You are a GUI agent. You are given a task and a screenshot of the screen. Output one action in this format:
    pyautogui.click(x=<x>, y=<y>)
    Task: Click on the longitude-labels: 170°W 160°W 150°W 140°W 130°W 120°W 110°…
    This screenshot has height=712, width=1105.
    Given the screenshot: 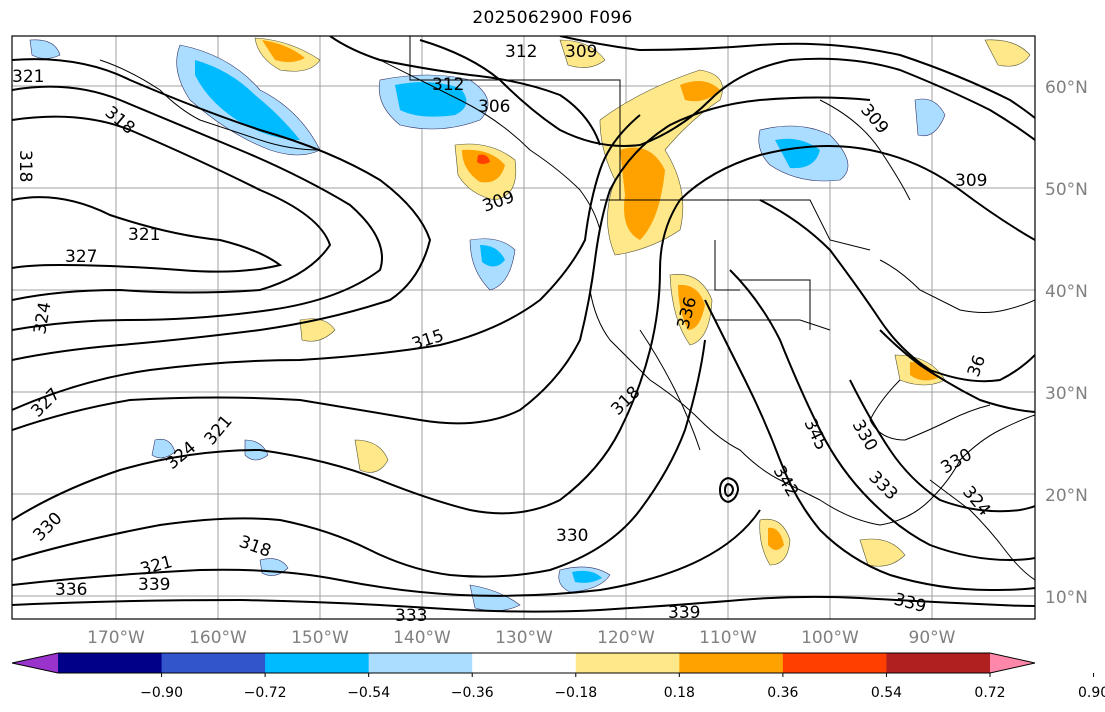 What is the action you would take?
    pyautogui.click(x=521, y=638)
    